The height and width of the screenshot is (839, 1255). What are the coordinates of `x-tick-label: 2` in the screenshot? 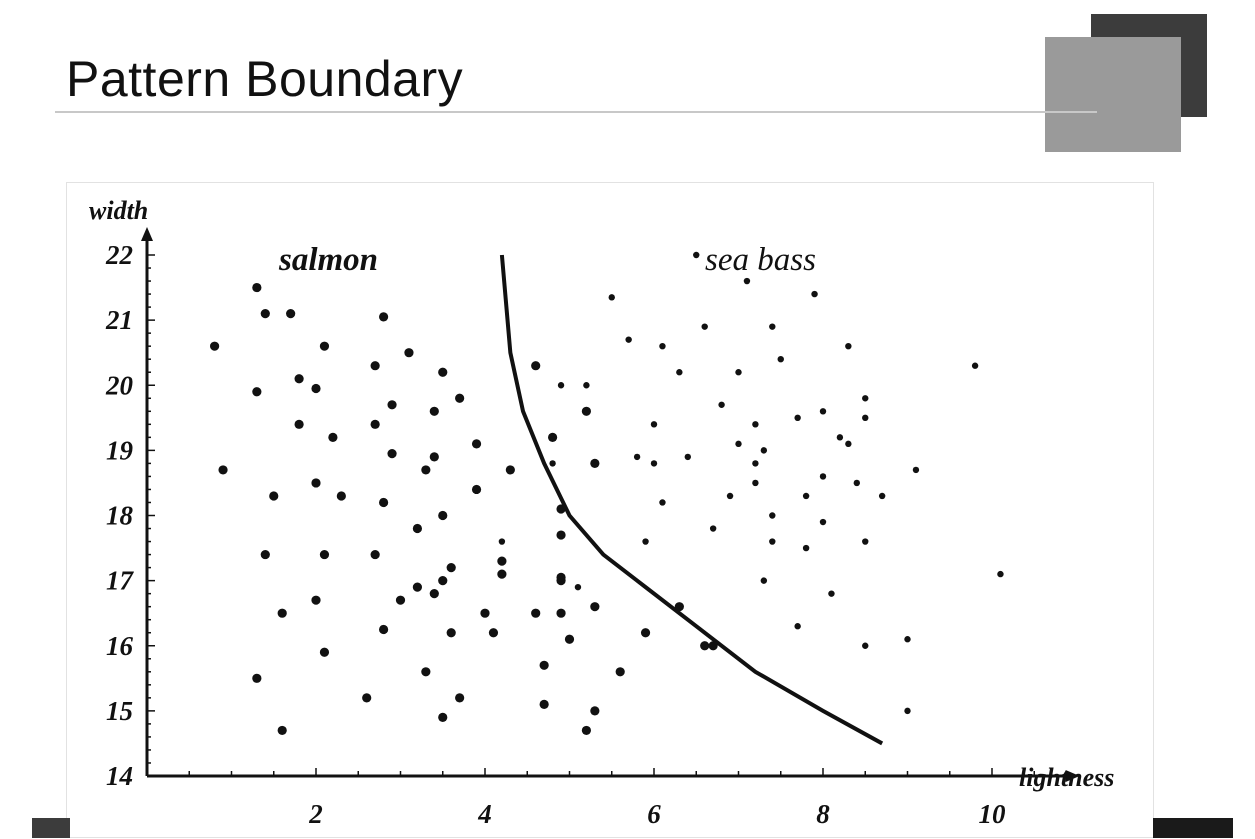 It's located at (315, 814).